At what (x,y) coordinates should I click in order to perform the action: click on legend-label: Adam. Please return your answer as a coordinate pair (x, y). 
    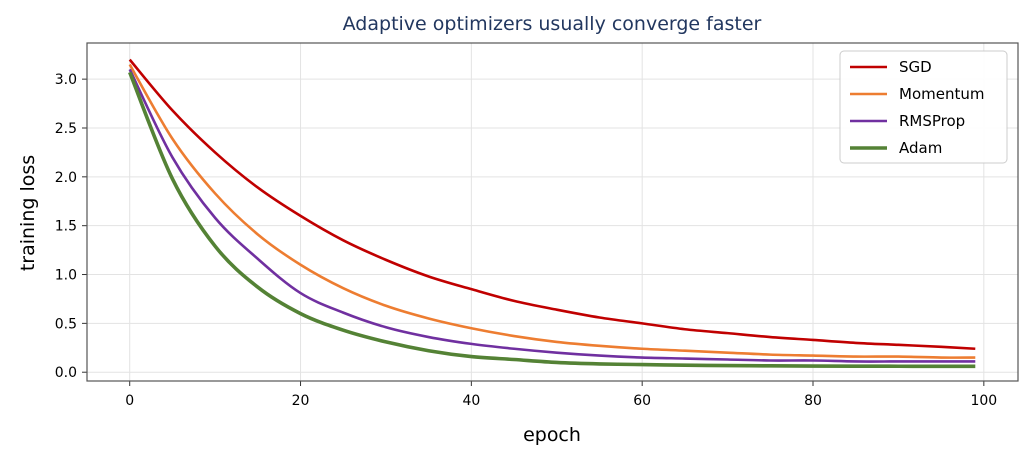
    Looking at the image, I should click on (920, 148).